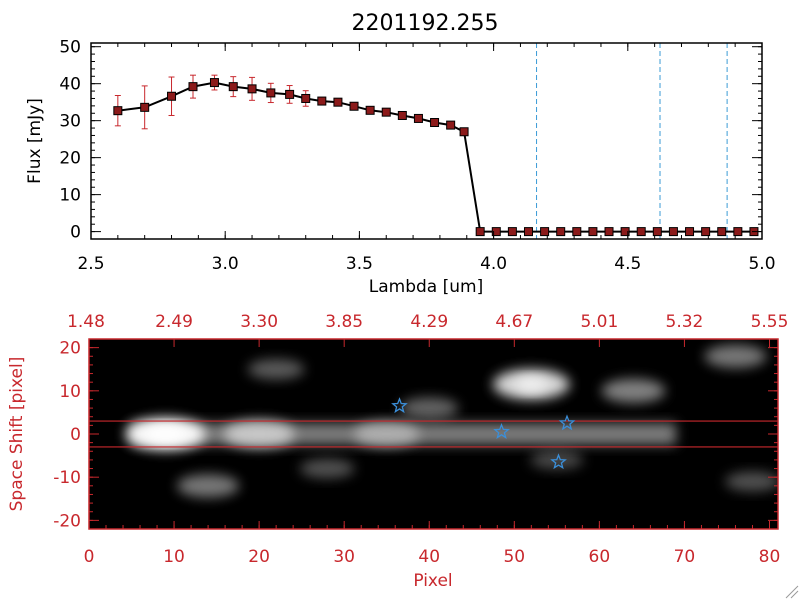  Describe the element at coordinates (761, 264) in the screenshot. I see `x-tick-label: 5.0` at that location.